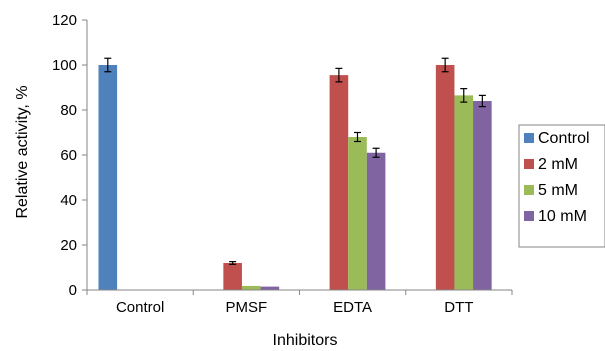 This screenshot has height=351, width=605. What do you see at coordinates (305, 340) in the screenshot?
I see `x-axis-title: Inhibitors` at bounding box center [305, 340].